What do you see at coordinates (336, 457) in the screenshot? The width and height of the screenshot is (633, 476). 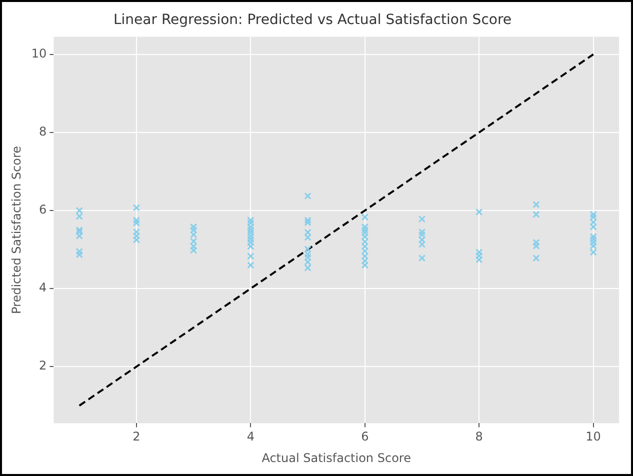 I see `x-axis-title: Actual Satisfaction Score` at bounding box center [336, 457].